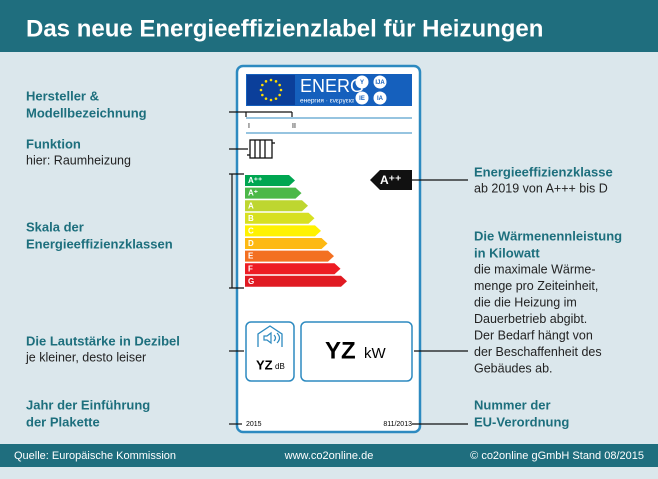  What do you see at coordinates (78, 160) in the screenshot?
I see `annotation-text: hier: Raumheizung` at bounding box center [78, 160].